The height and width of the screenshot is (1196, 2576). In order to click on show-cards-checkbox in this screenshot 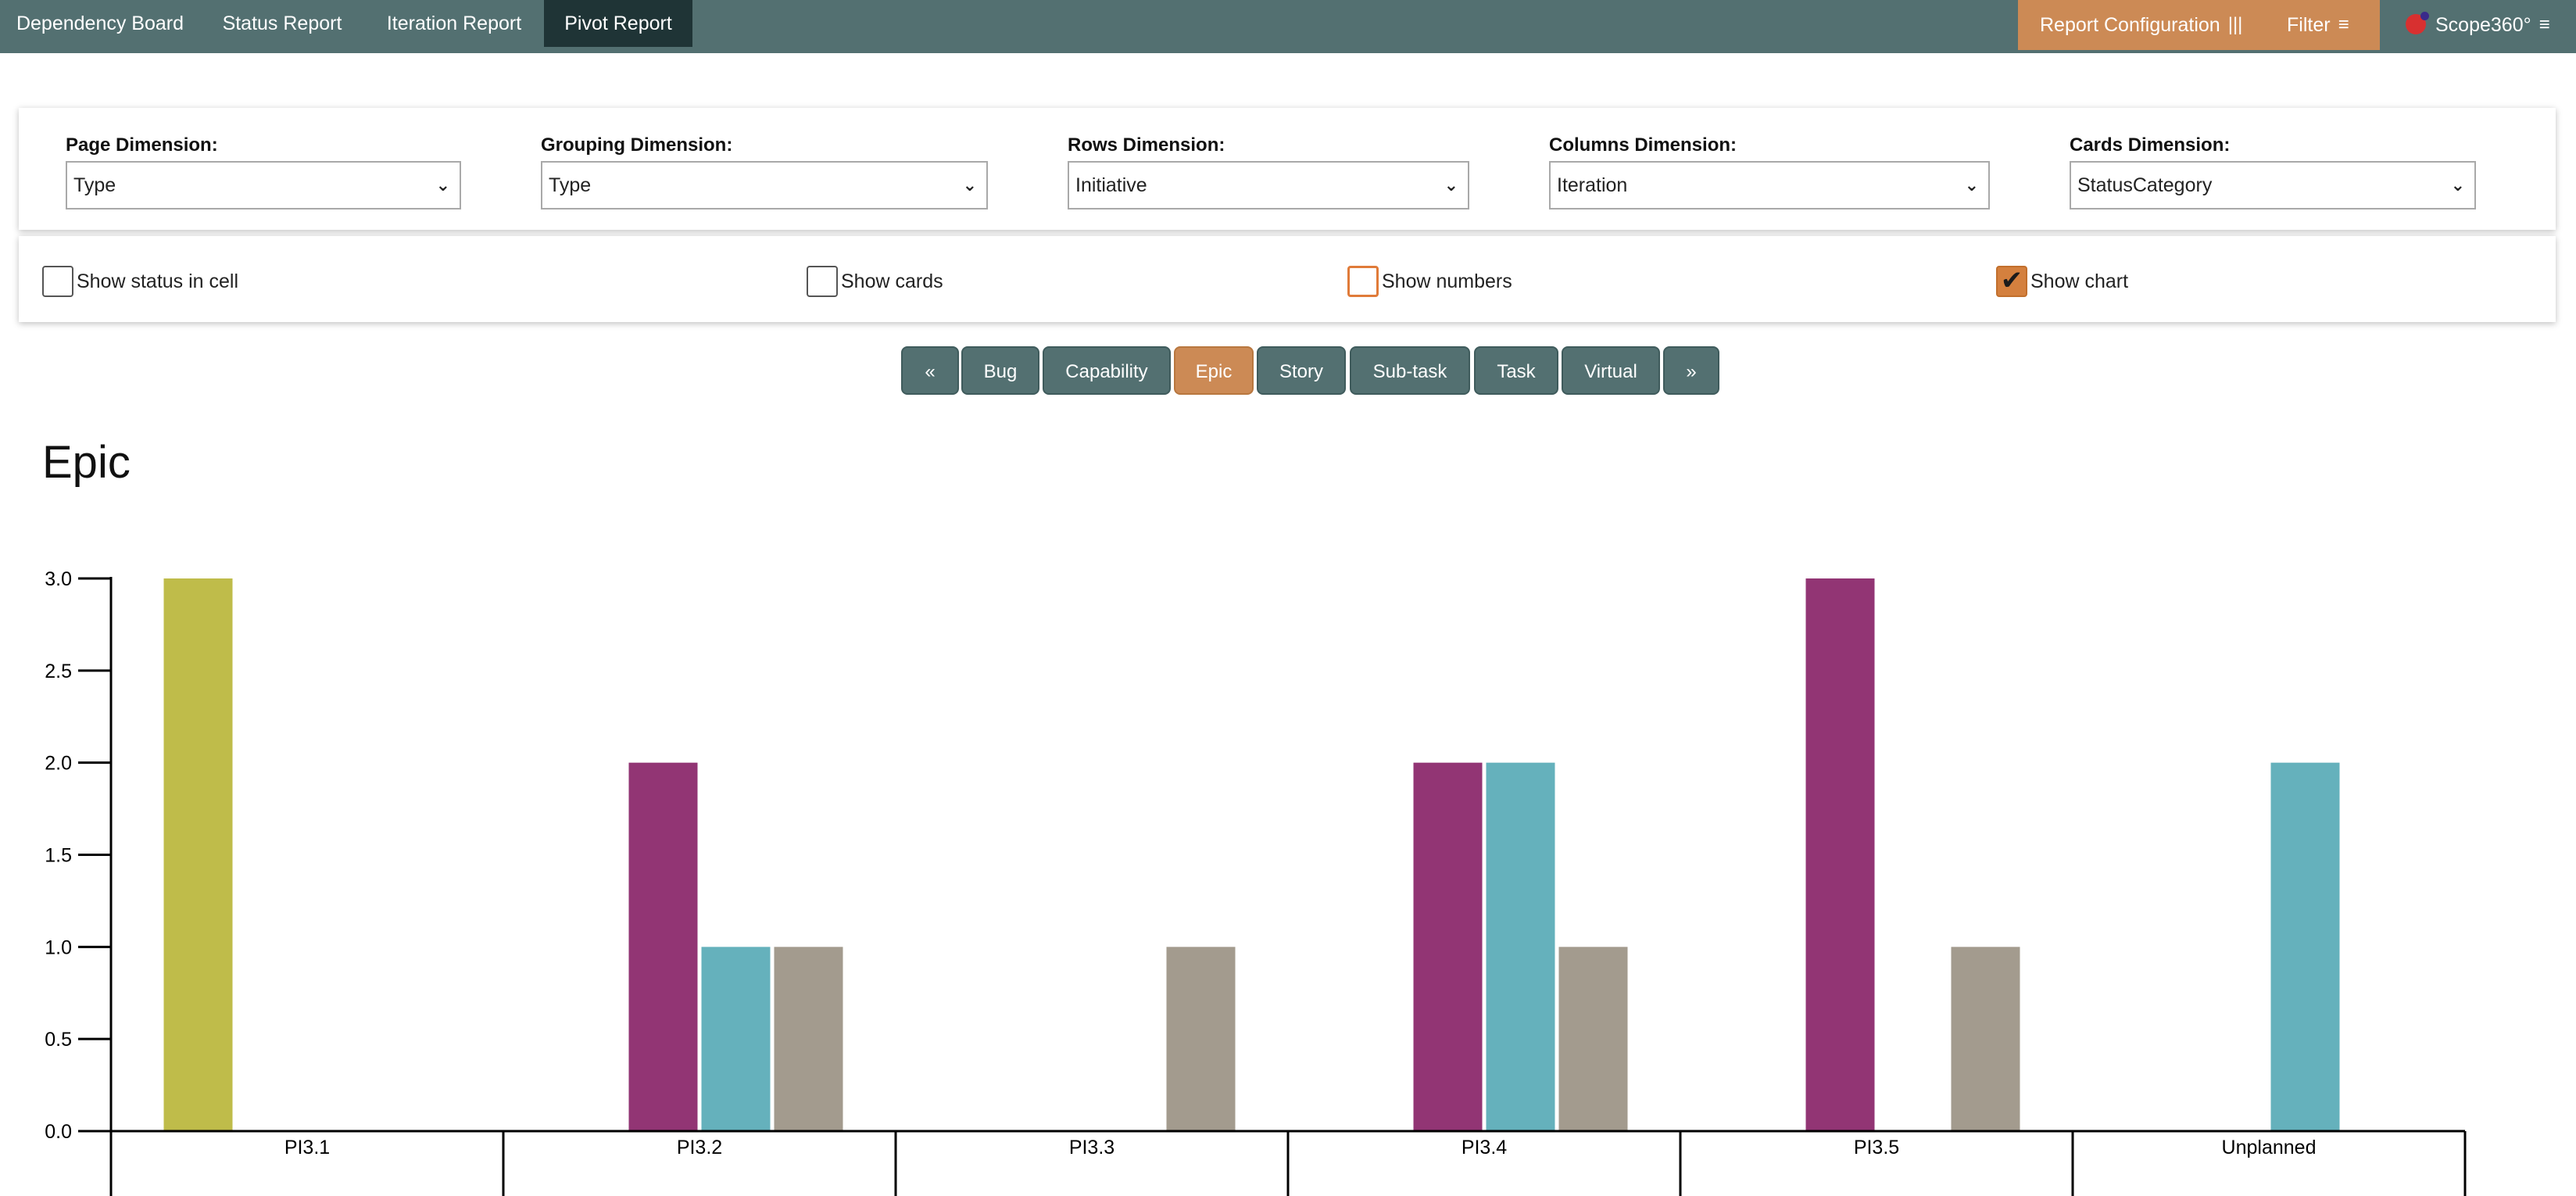, I will do `click(822, 281)`.